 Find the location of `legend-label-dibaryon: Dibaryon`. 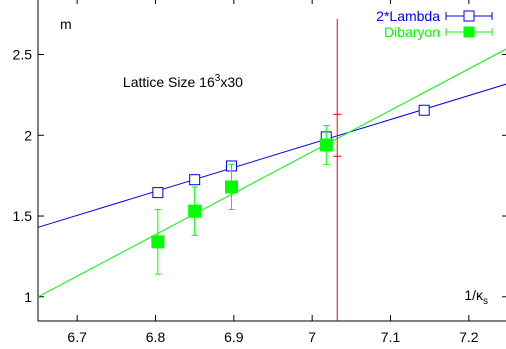

legend-label-dibaryon: Dibaryon is located at coordinates (412, 32).